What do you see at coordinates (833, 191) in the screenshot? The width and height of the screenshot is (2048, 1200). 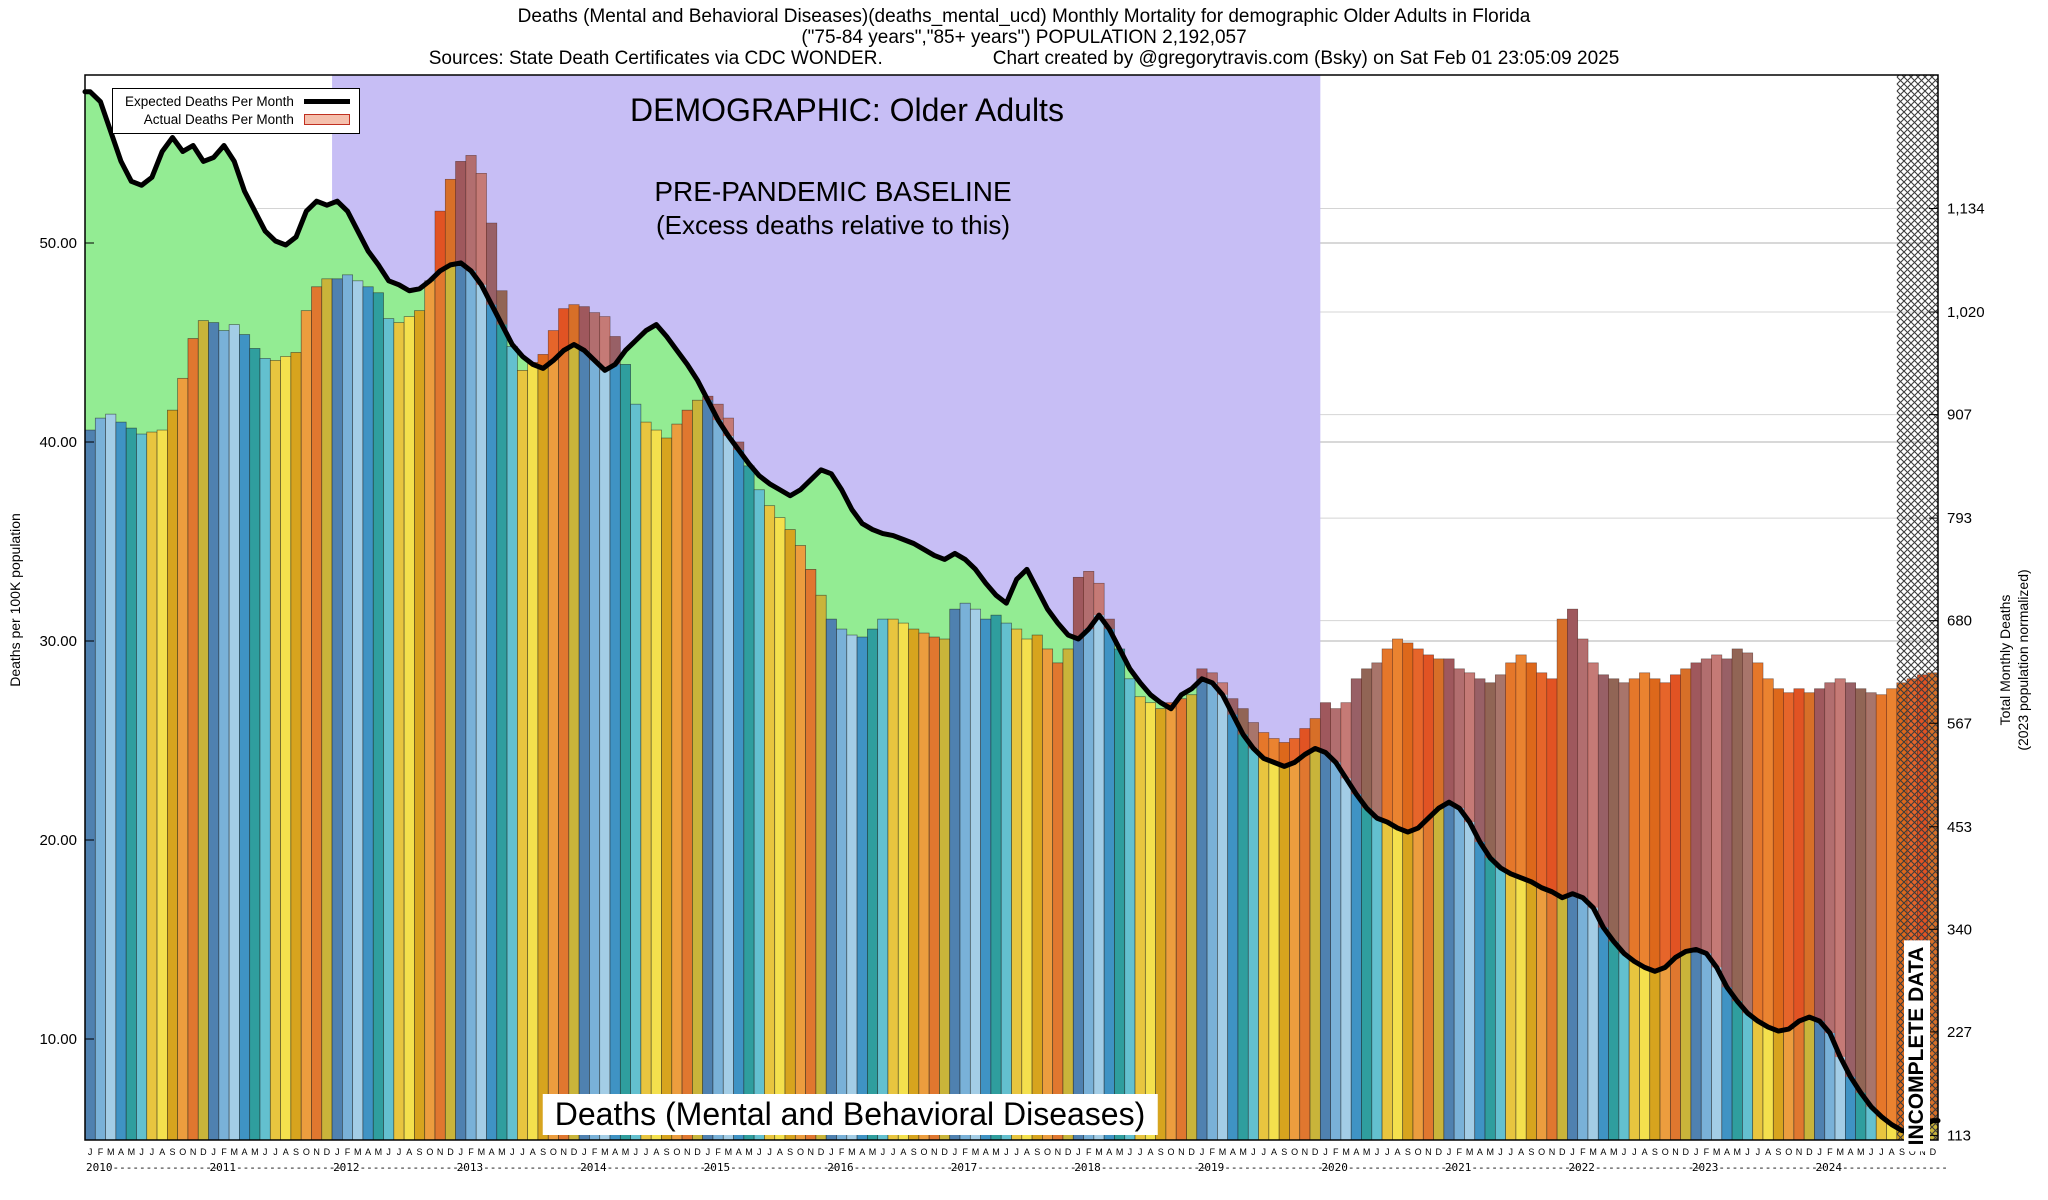 I see `baseline-annotation-line1: PRE-PANDEMIC BASELINE` at bounding box center [833, 191].